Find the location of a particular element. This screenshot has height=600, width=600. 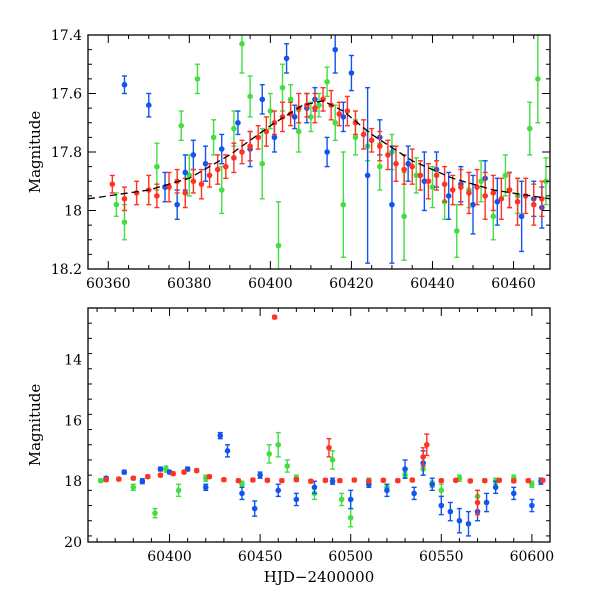

x-tick-label: 60440 is located at coordinates (432, 284).